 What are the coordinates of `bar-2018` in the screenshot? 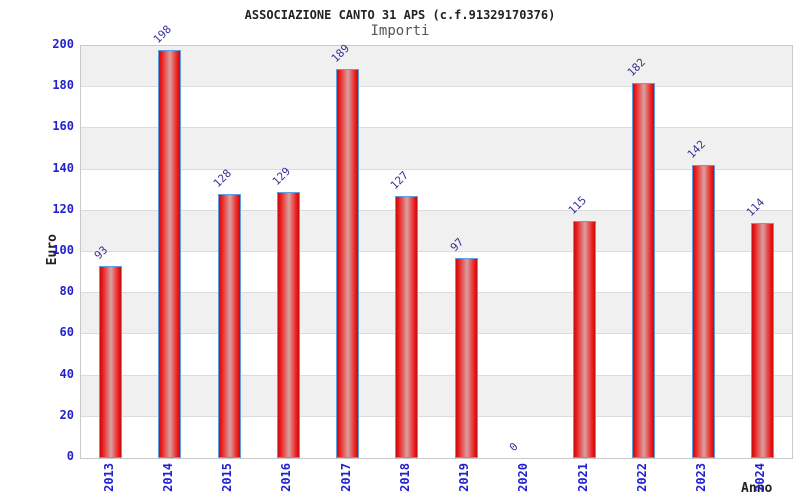 It's located at (407, 327).